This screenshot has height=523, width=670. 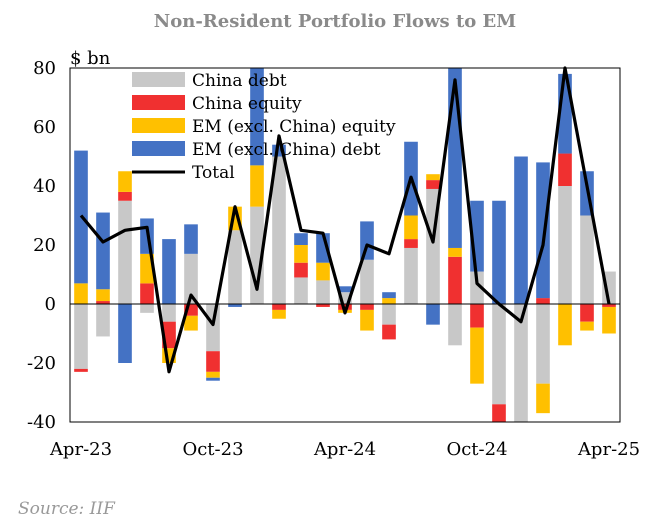 I want to click on x-tick-label: Apr-24, so click(x=344, y=449).